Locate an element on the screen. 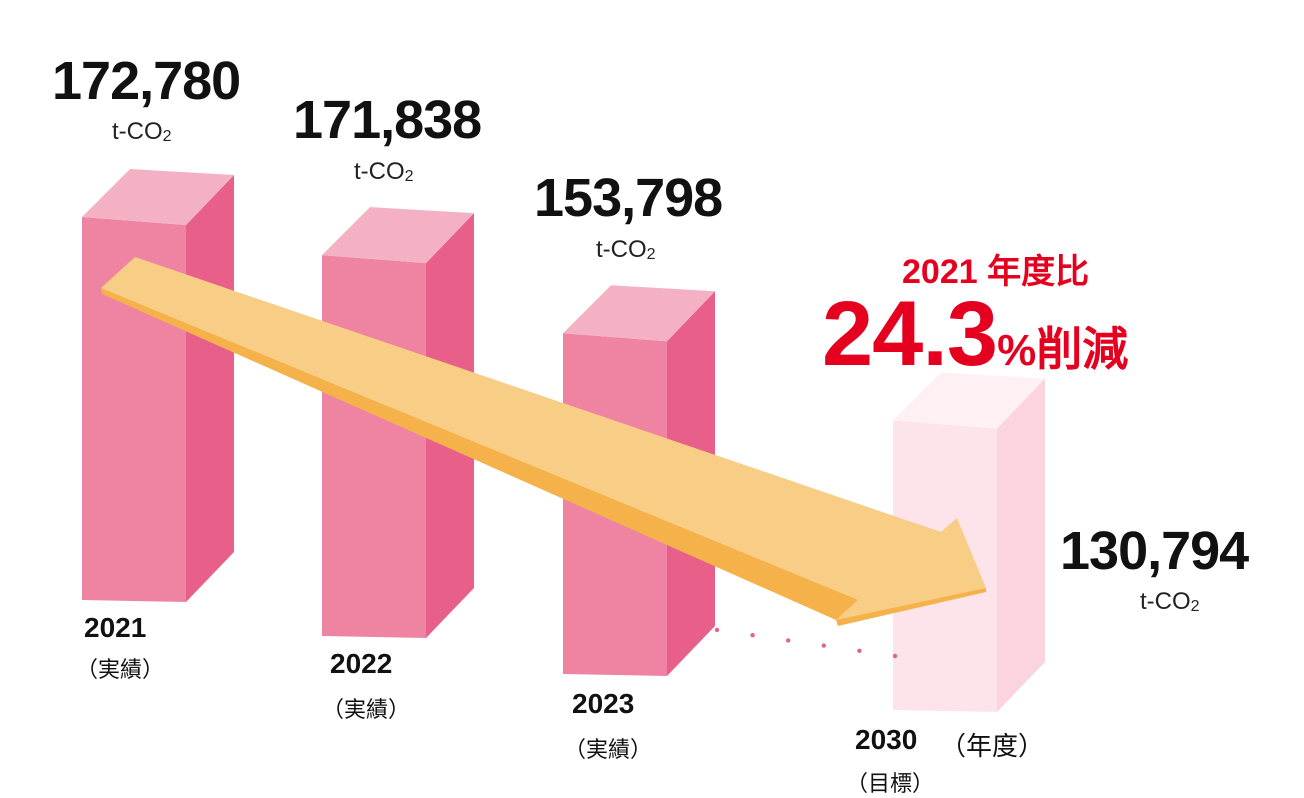 The width and height of the screenshot is (1304, 798). unit-label-2023: t-CO2 is located at coordinates (626, 250).